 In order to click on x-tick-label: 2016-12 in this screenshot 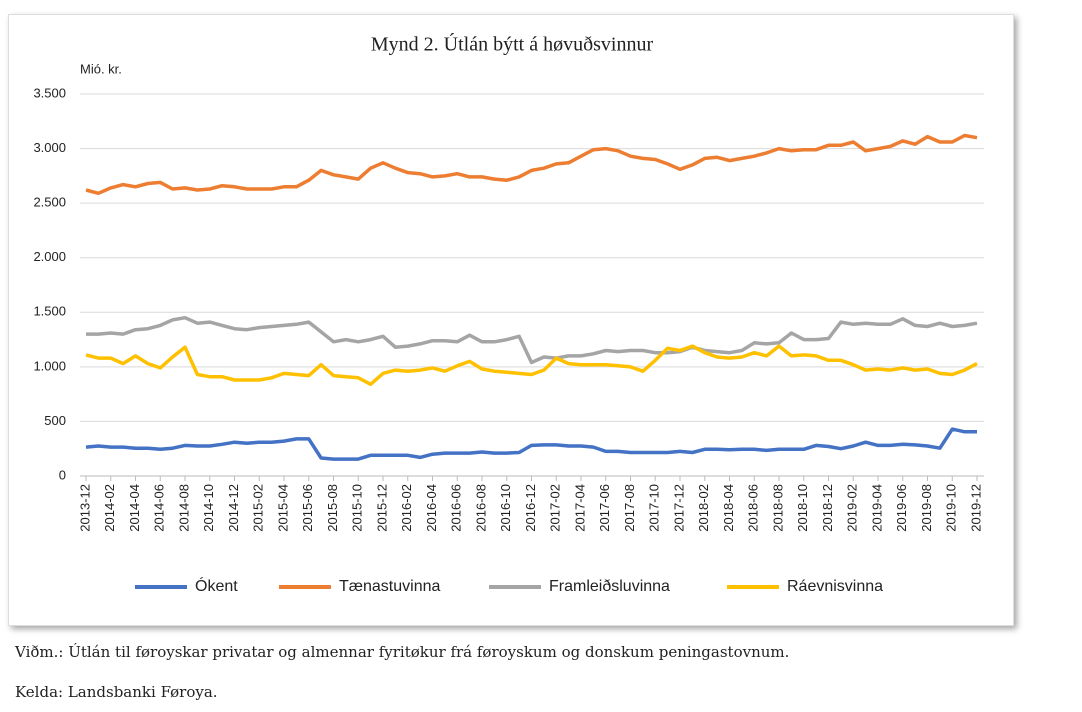, I will do `click(530, 508)`.